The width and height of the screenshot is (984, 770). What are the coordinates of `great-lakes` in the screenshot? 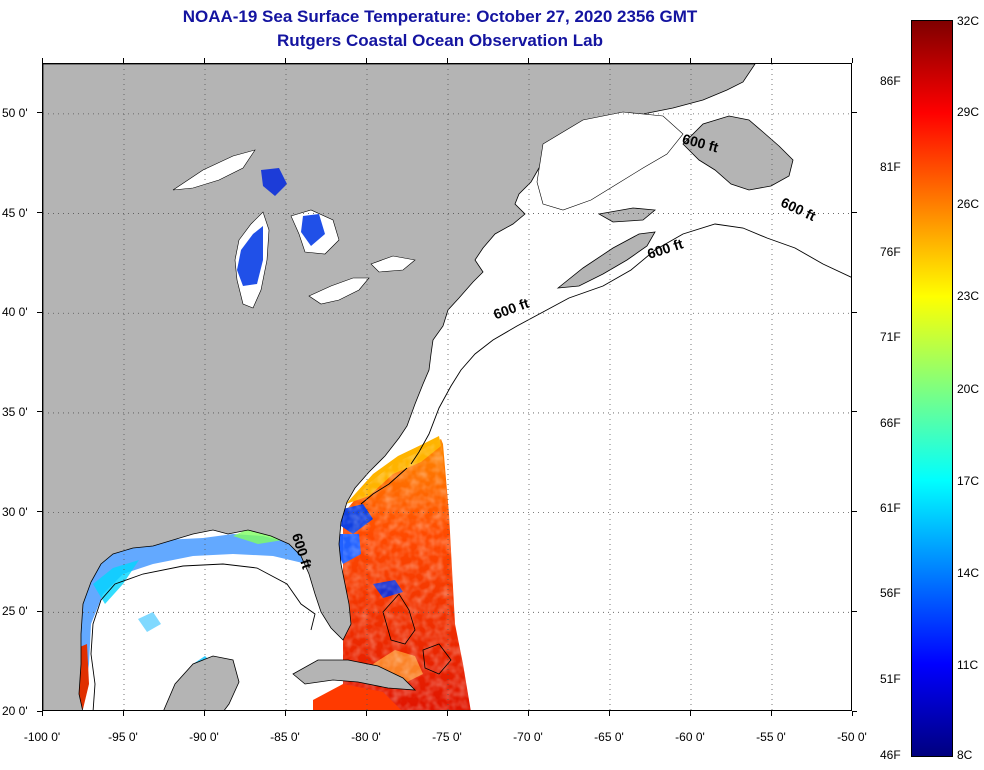 It's located at (294, 229).